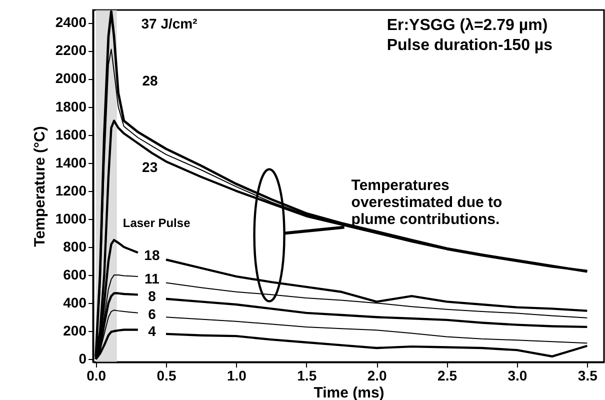 The image size is (605, 400). Describe the element at coordinates (588, 376) in the screenshot. I see `x-tick-label: 3.5` at that location.